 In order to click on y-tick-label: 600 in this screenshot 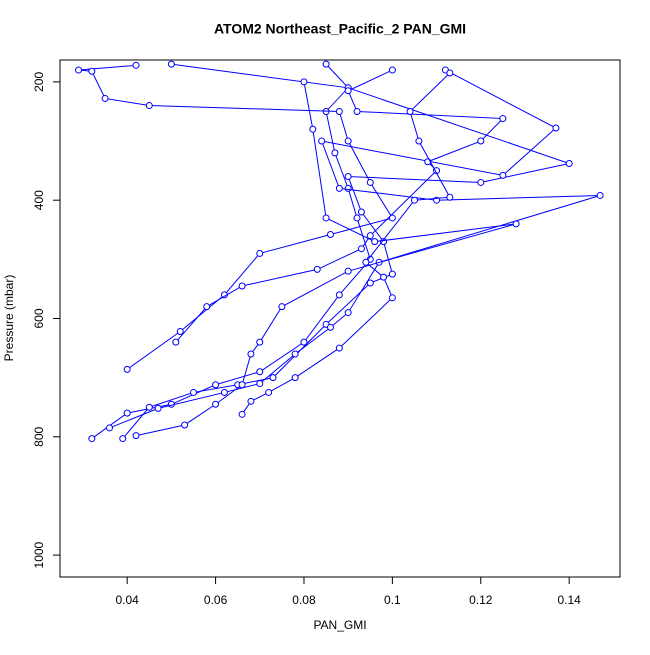, I will do `click(39, 318)`.